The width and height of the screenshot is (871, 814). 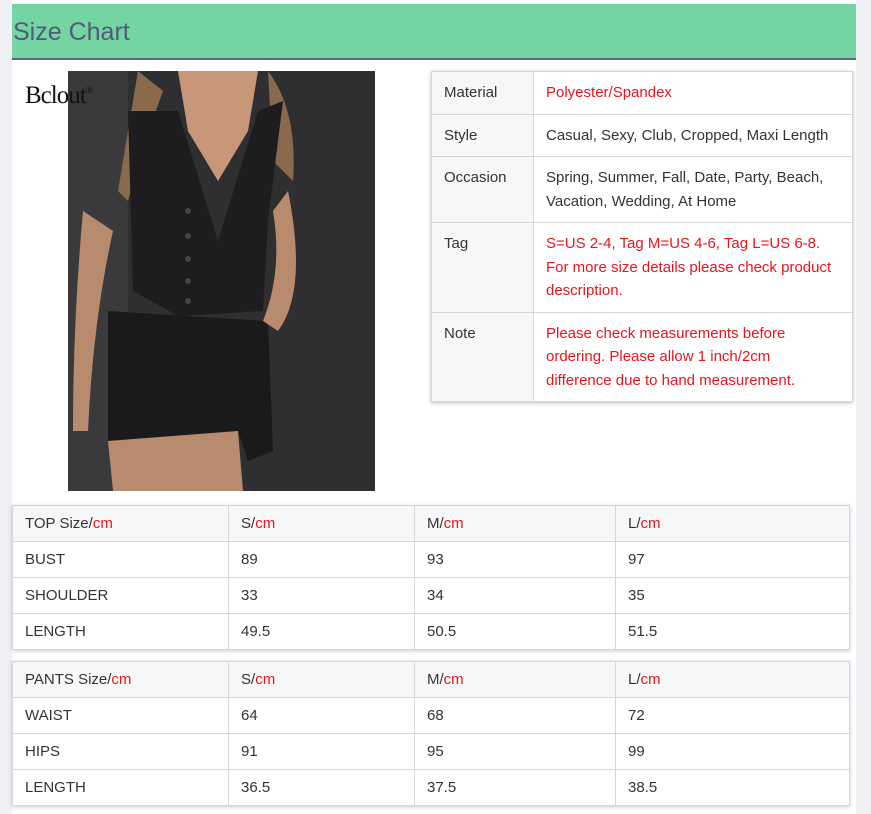 What do you see at coordinates (321, 595) in the screenshot?
I see `size-value: 33` at bounding box center [321, 595].